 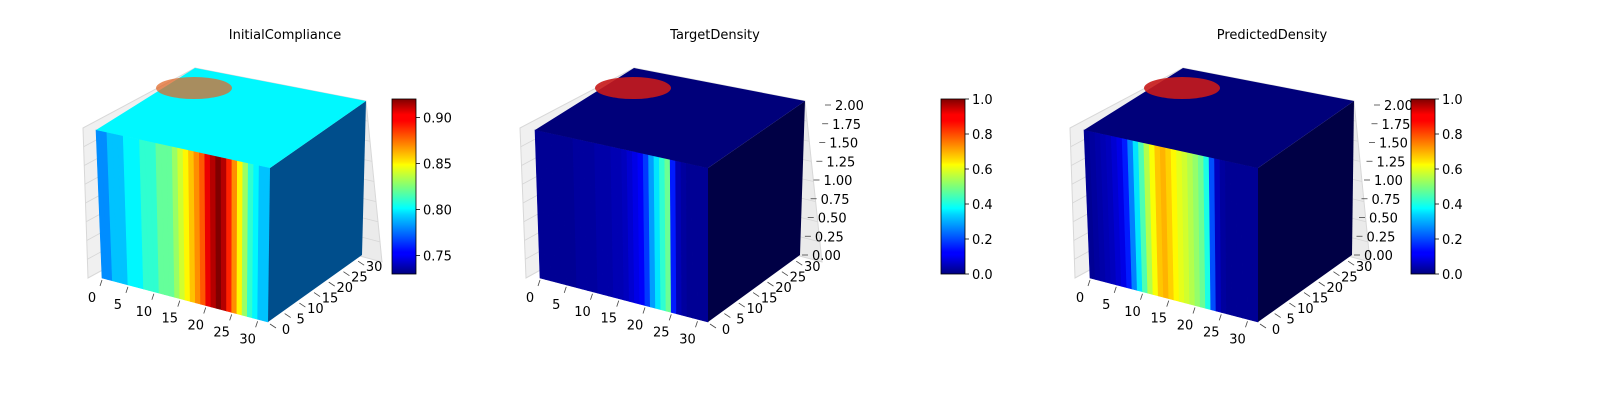 What do you see at coordinates (437, 211) in the screenshot?
I see `colorbar-tick-label: 0.80` at bounding box center [437, 211].